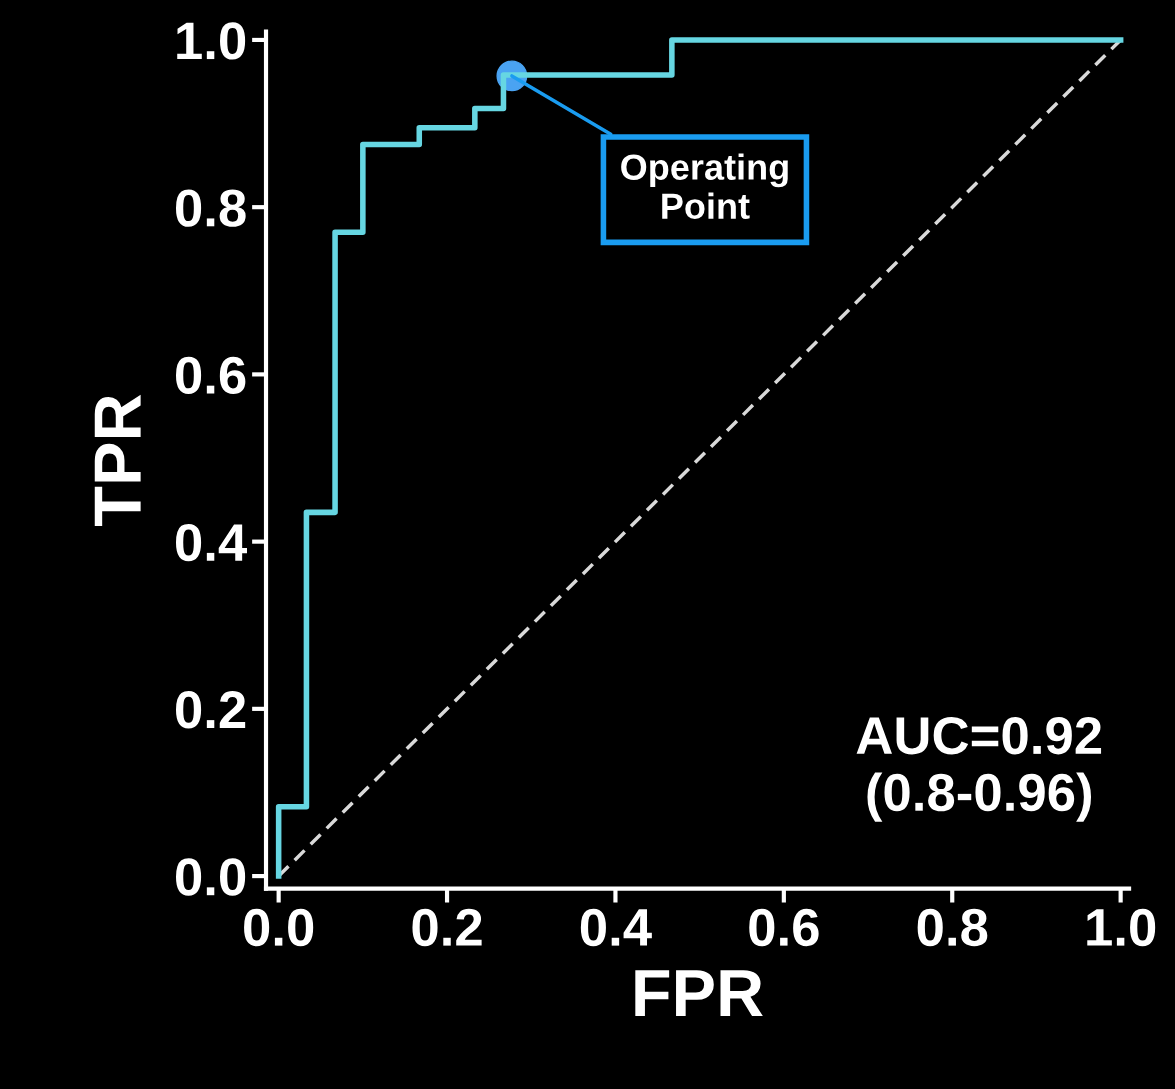 The width and height of the screenshot is (1175, 1089). I want to click on annotation: AUC=0.92 (0.8-0.96), so click(979, 769).